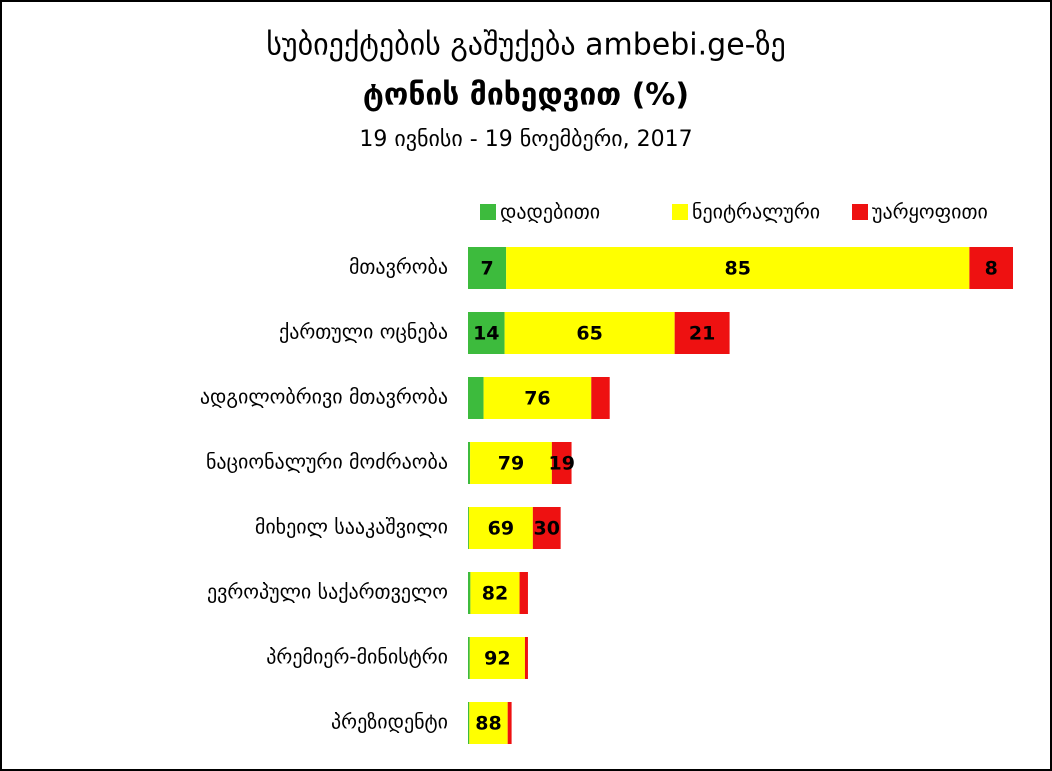 The width and height of the screenshot is (1052, 771). I want to click on chart-title: ტონის მიხედვით (%), so click(526, 95).